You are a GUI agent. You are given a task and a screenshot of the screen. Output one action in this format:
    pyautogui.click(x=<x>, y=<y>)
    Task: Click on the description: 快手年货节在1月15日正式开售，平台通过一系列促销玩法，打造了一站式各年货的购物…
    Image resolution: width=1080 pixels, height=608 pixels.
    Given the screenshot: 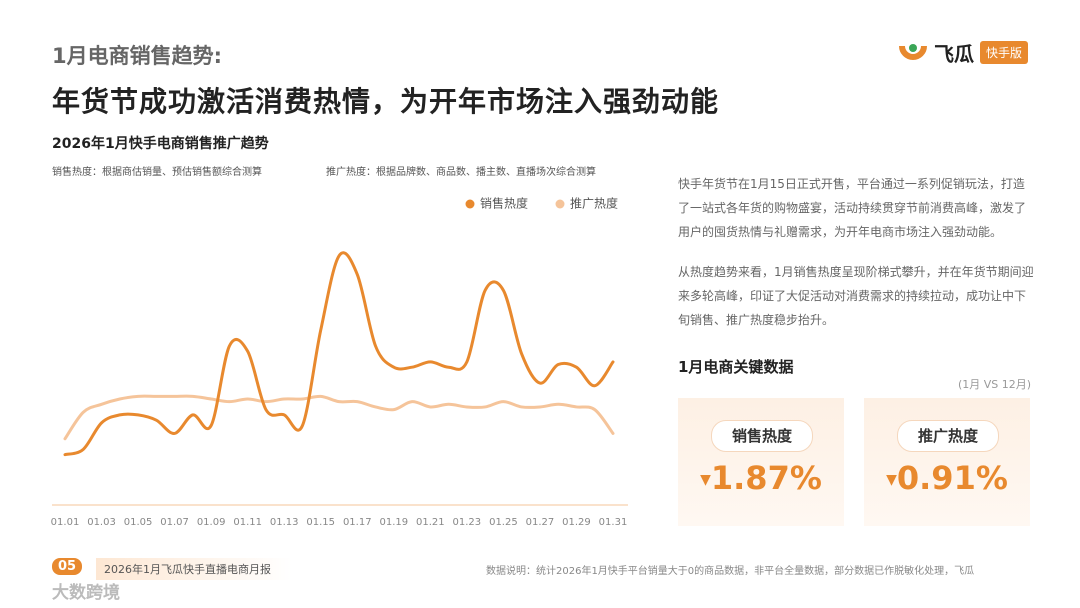 What is the action you would take?
    pyautogui.click(x=852, y=208)
    